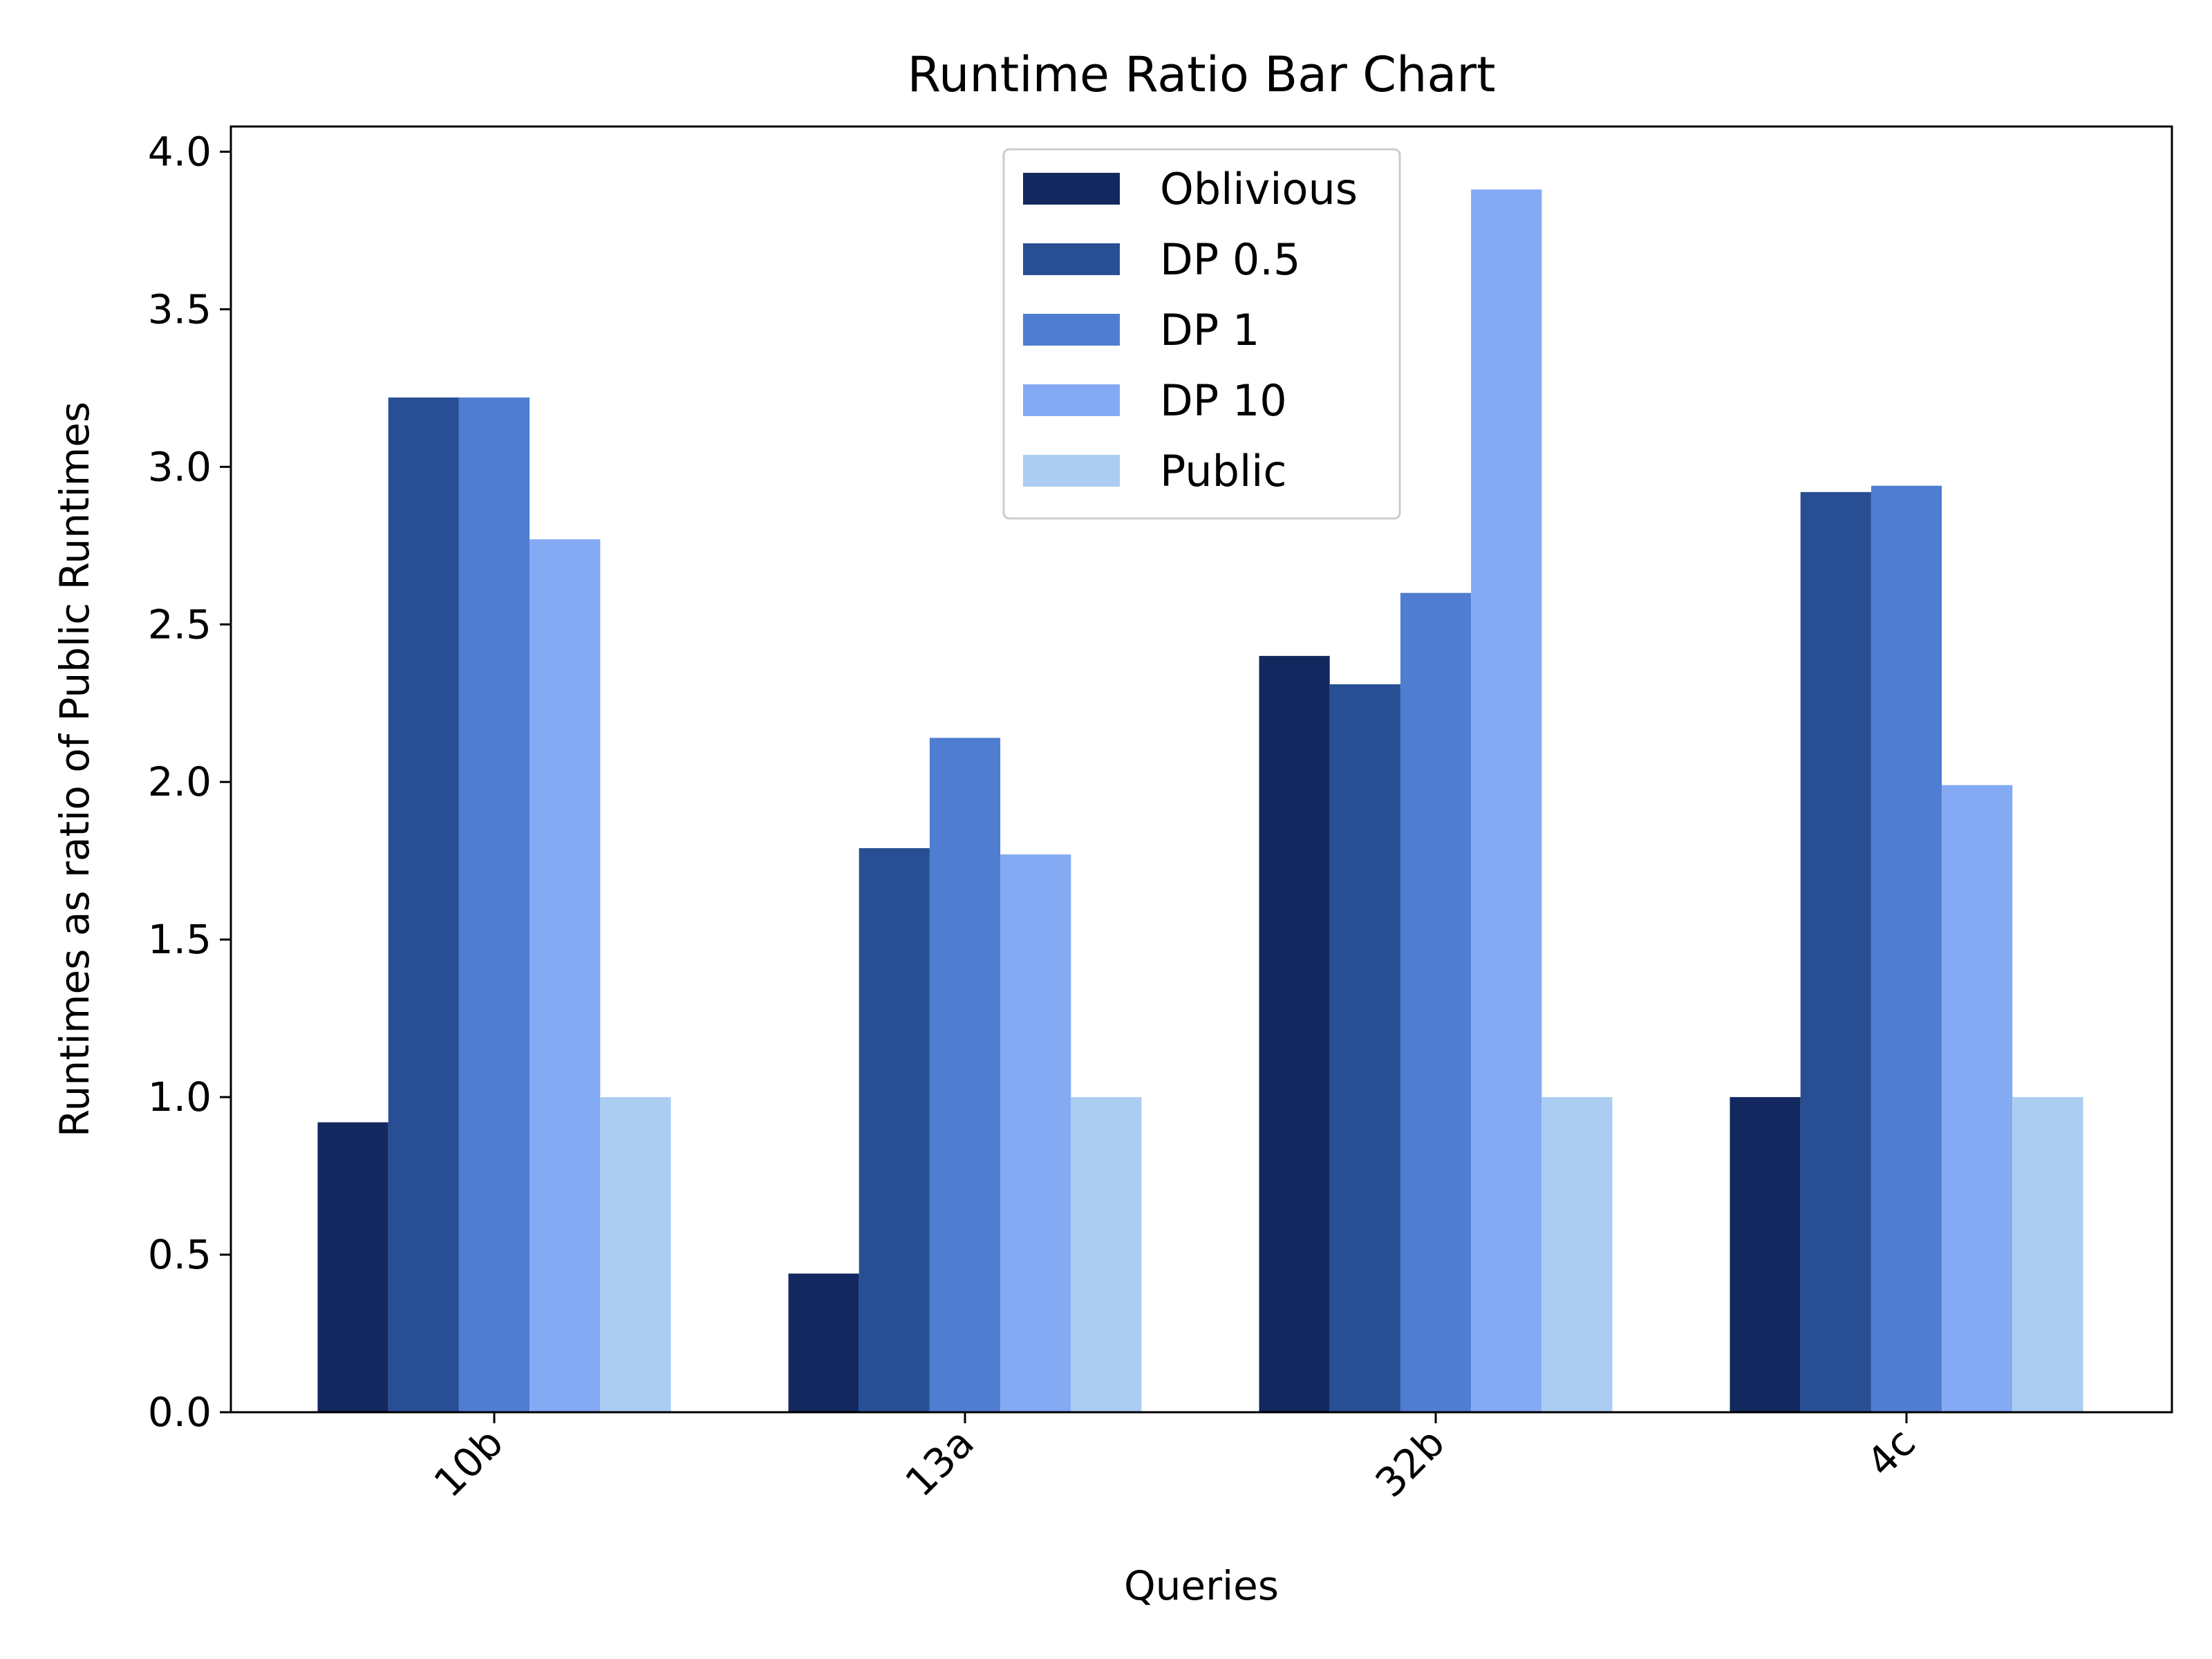  Describe the element at coordinates (1035, 1133) in the screenshot. I see `bar-dp-10-13a` at that location.